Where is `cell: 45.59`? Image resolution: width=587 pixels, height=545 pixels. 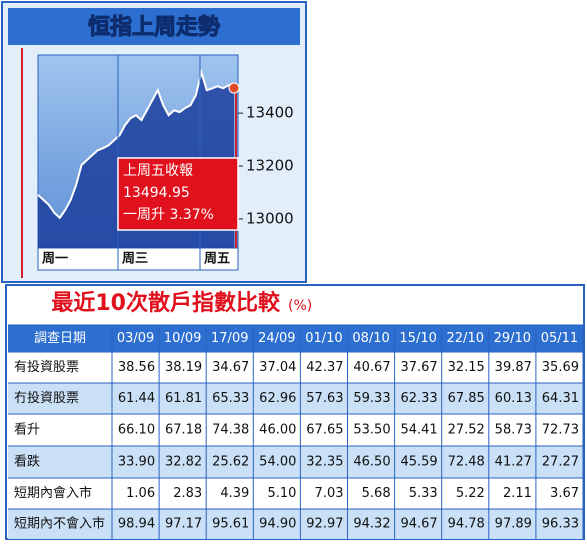 cell: 45.59 is located at coordinates (418, 462).